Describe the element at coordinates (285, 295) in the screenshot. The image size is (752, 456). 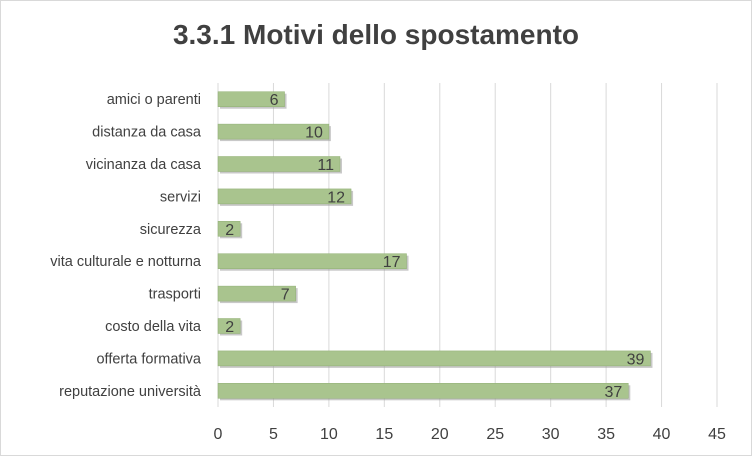
I see `data-label: 7` at that location.